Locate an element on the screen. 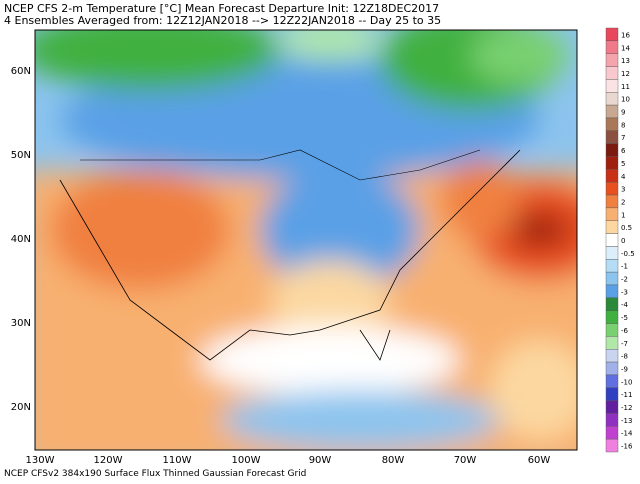 Image resolution: width=640 pixels, height=484 pixels. lon-label: 110W is located at coordinates (177, 460).